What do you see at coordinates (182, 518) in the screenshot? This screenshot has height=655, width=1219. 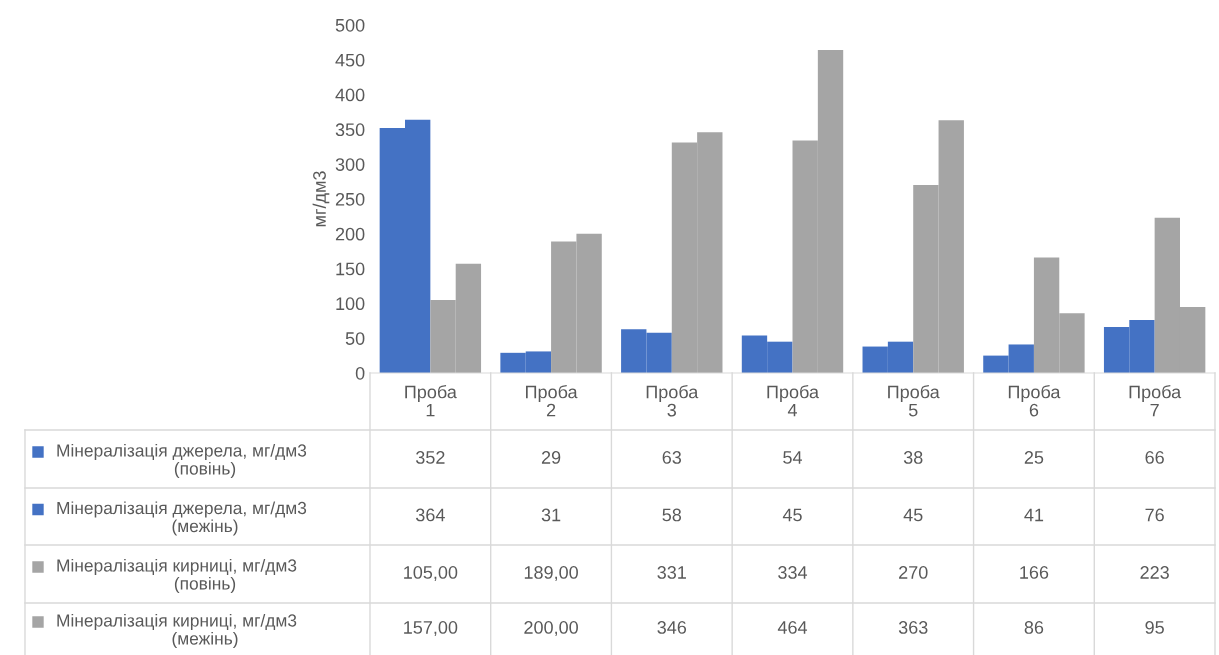 I see `legend-label: Мінералізація джерела, мг/дм3 (межінь)` at bounding box center [182, 518].